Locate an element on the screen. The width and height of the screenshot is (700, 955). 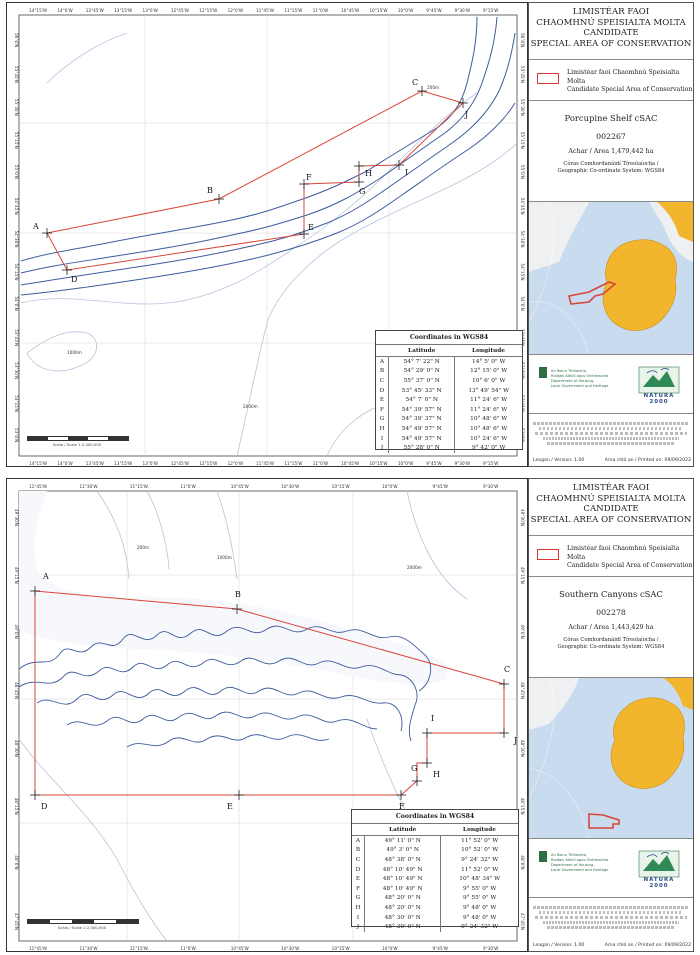
natura-2000-logo: NATURA 2000 is located at coordinates (659, 868).